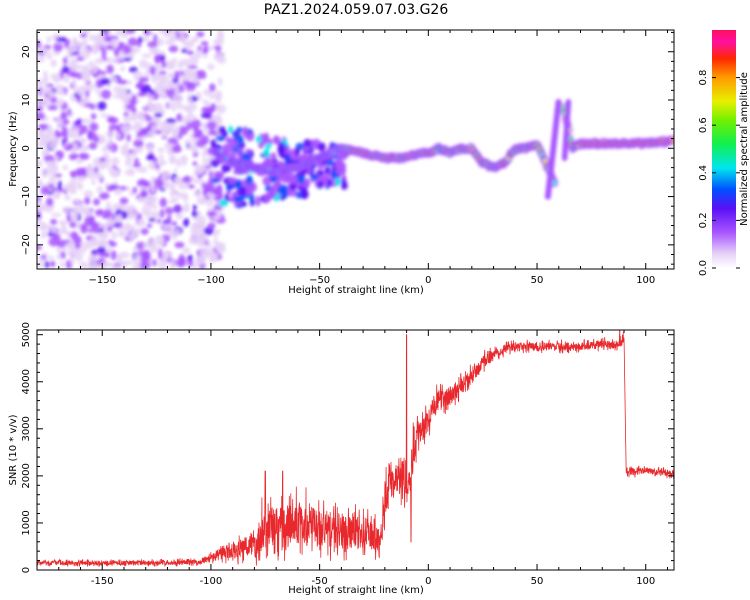  I want to click on colorbar-gradient, so click(724, 149).